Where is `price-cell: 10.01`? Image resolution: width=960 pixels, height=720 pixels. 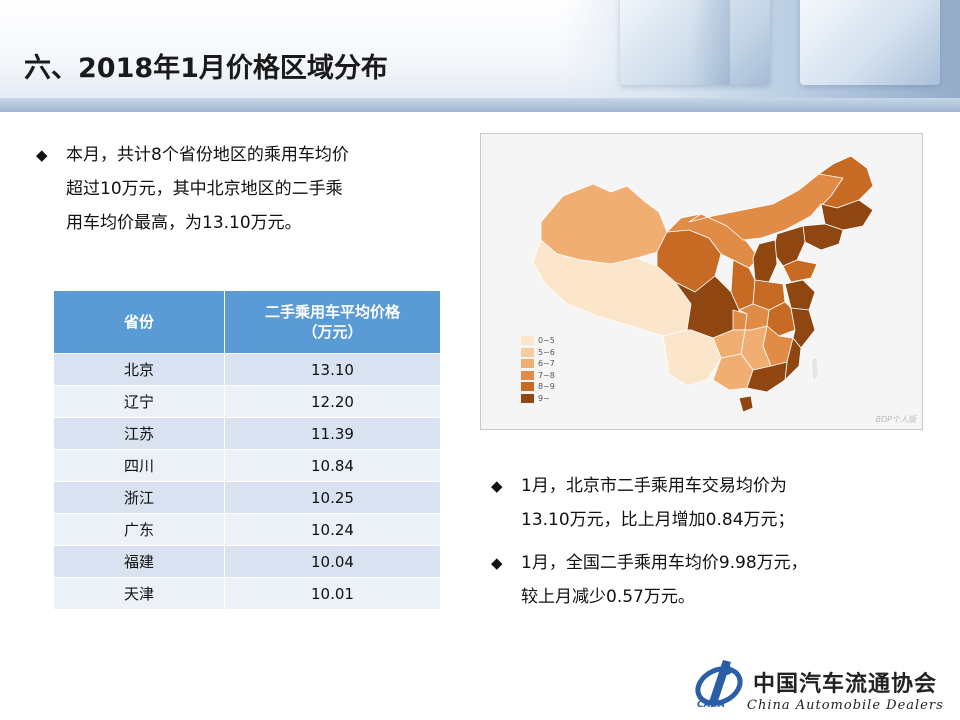
price-cell: 10.01 is located at coordinates (332, 593).